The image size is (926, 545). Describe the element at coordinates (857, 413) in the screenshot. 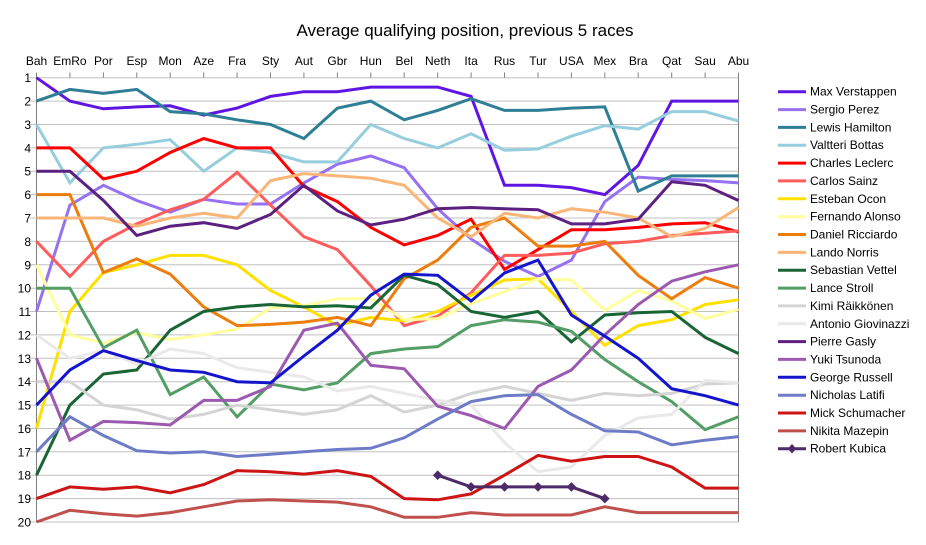

I see `svg-text: Mick Schumacher` at that location.